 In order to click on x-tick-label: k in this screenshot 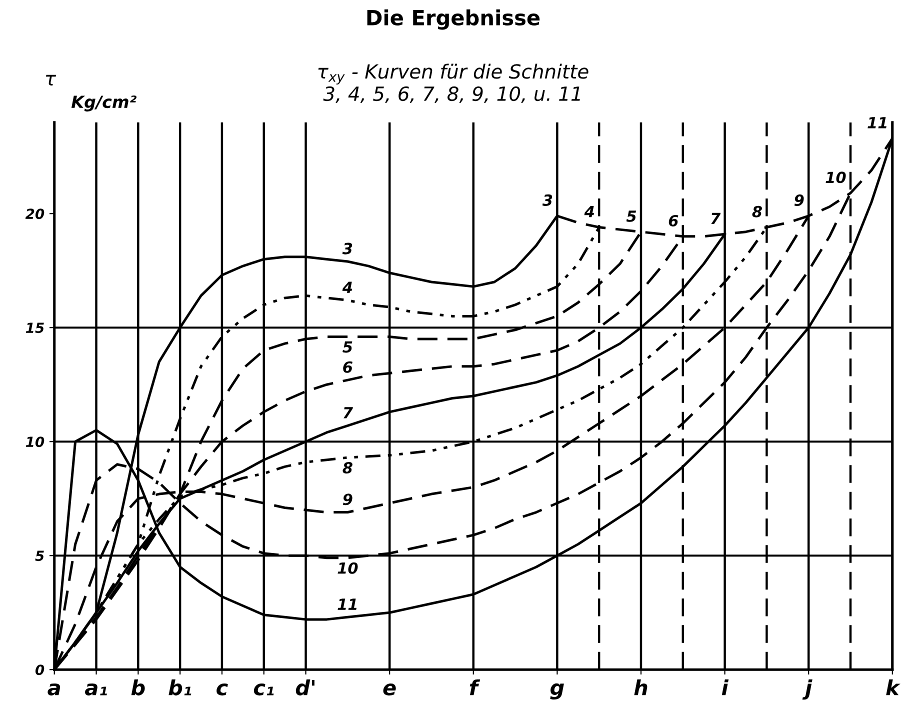, I will do `click(893, 687)`.